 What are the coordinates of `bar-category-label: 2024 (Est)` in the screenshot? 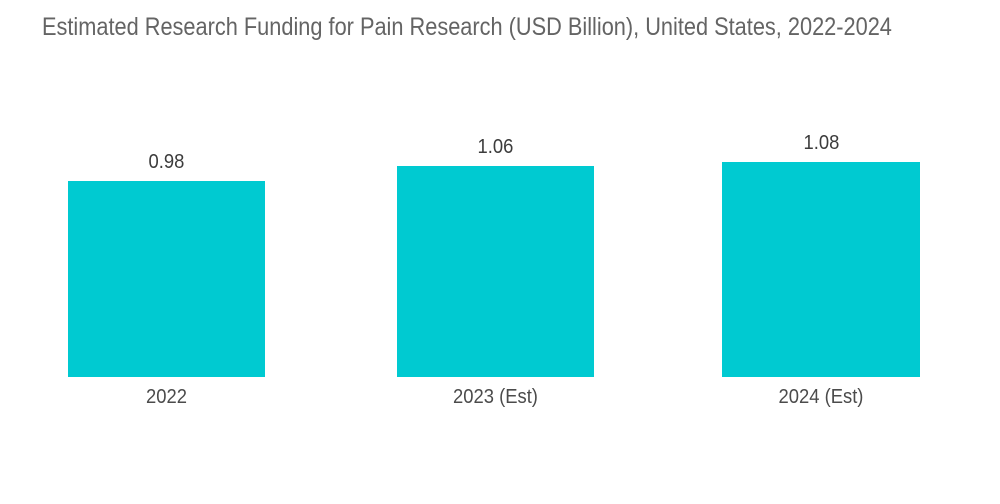 It's located at (821, 397).